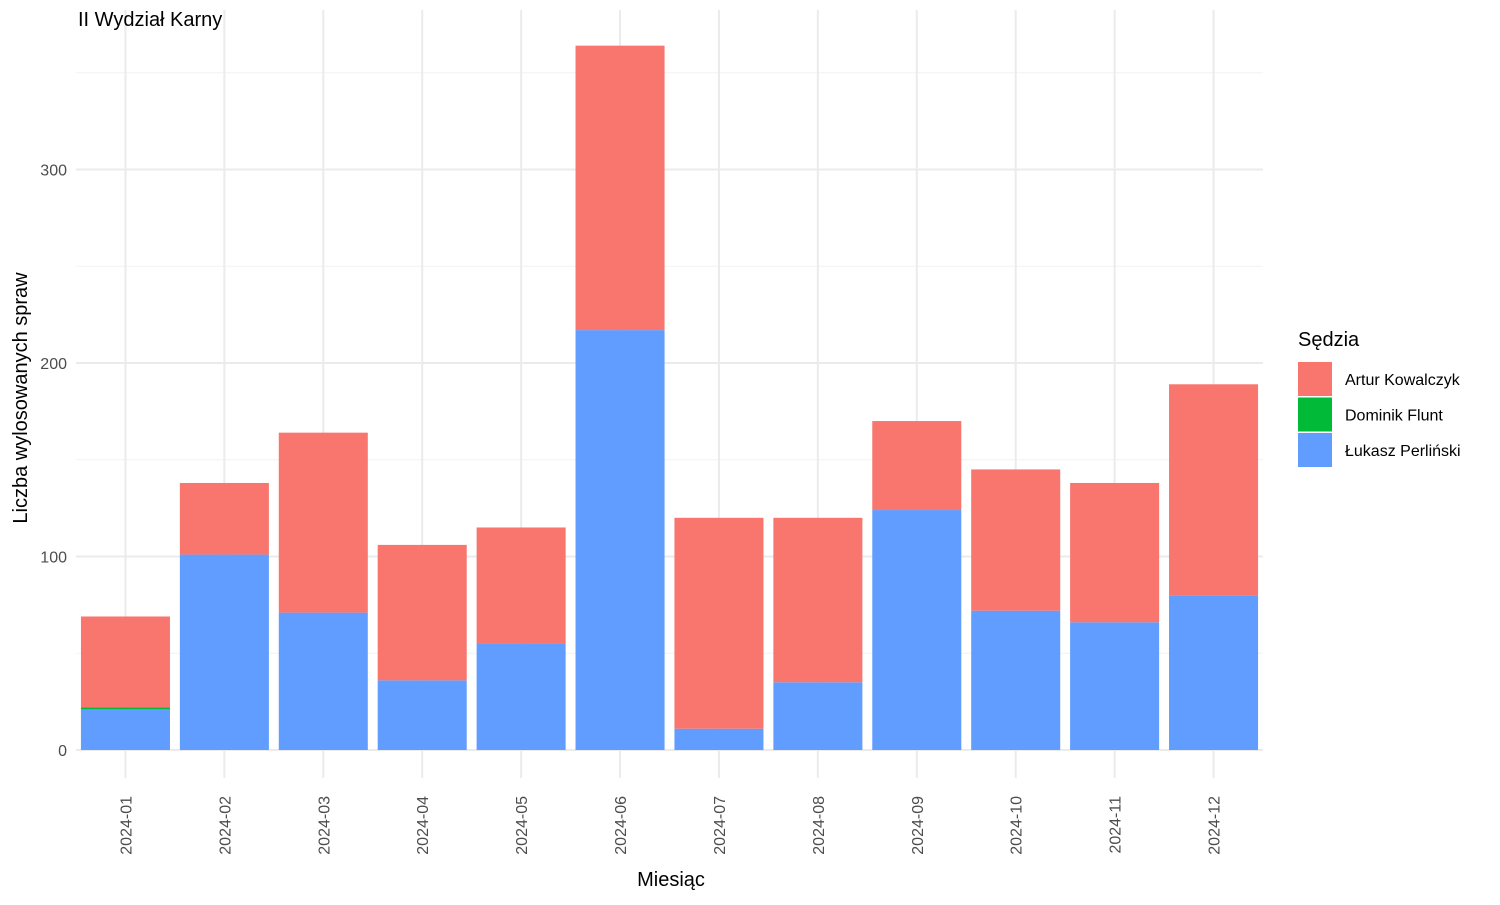 Image resolution: width=1500 pixels, height=905 pixels. Describe the element at coordinates (1403, 451) in the screenshot. I see `legend-label: Łukasz Perliński` at that location.